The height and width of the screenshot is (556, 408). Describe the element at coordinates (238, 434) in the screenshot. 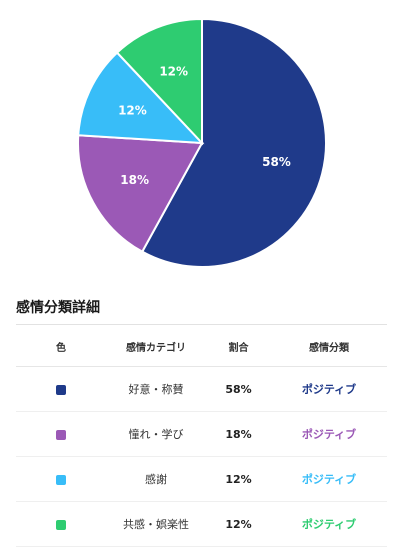

I see `ratio-cell: 18%` at that location.